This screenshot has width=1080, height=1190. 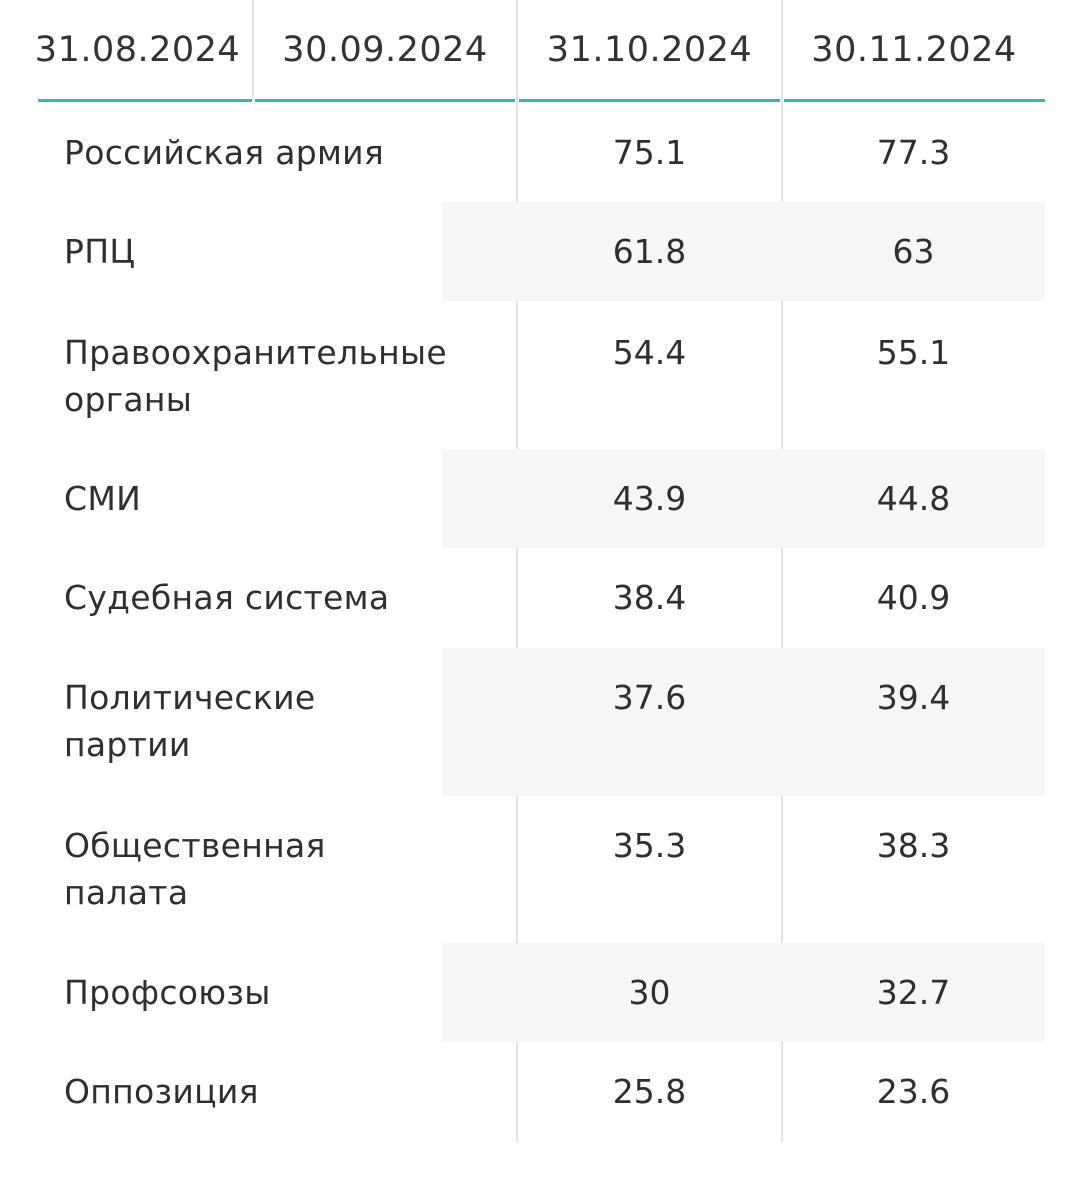 I want to click on row-label: Общественная палата, so click(x=195, y=869).